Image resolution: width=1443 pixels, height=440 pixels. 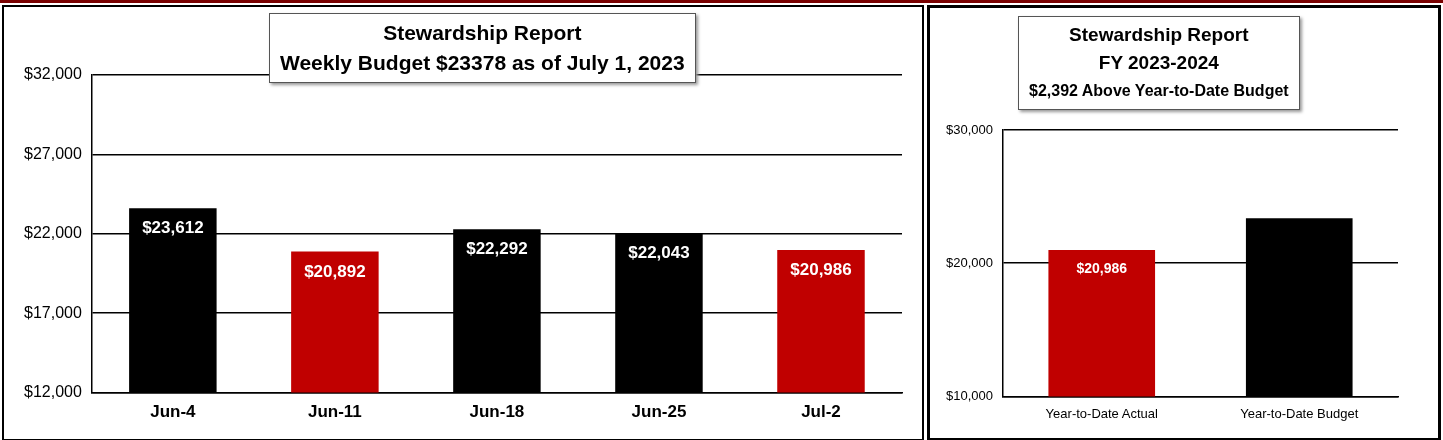 What do you see at coordinates (821, 412) in the screenshot?
I see `x-tick-label: Jul-2` at bounding box center [821, 412].